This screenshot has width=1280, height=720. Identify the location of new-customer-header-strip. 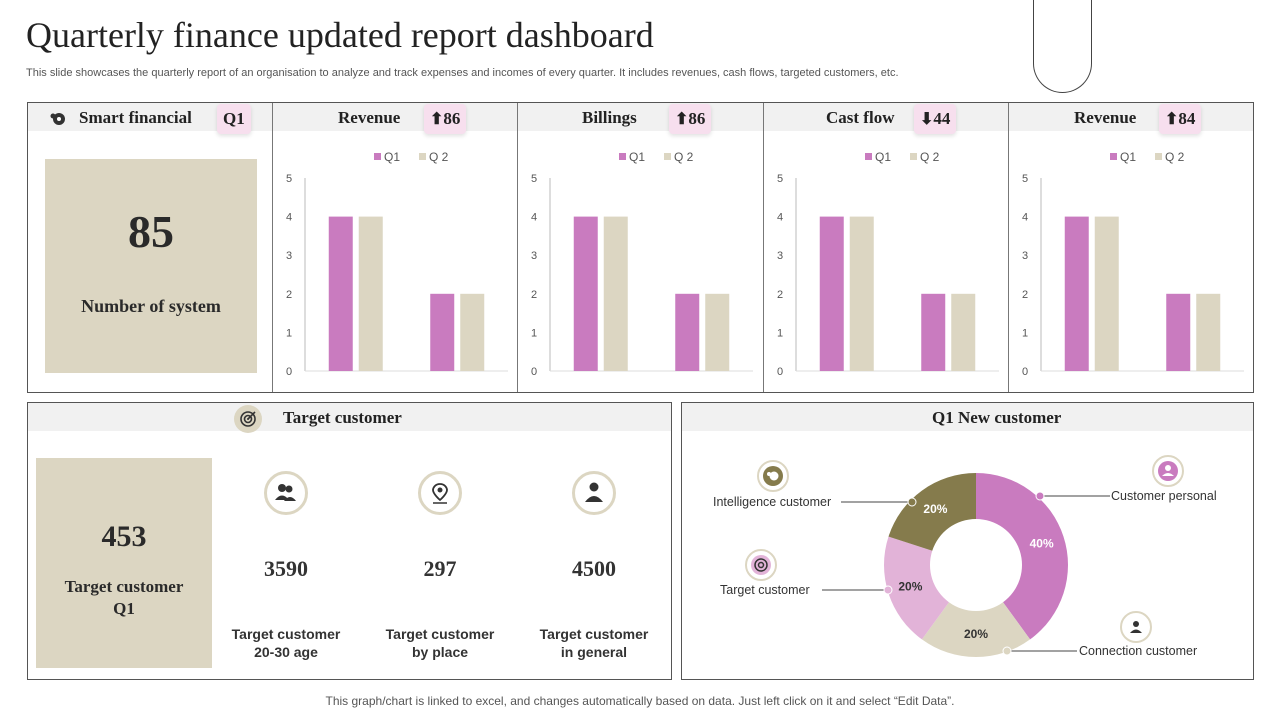
(967, 417).